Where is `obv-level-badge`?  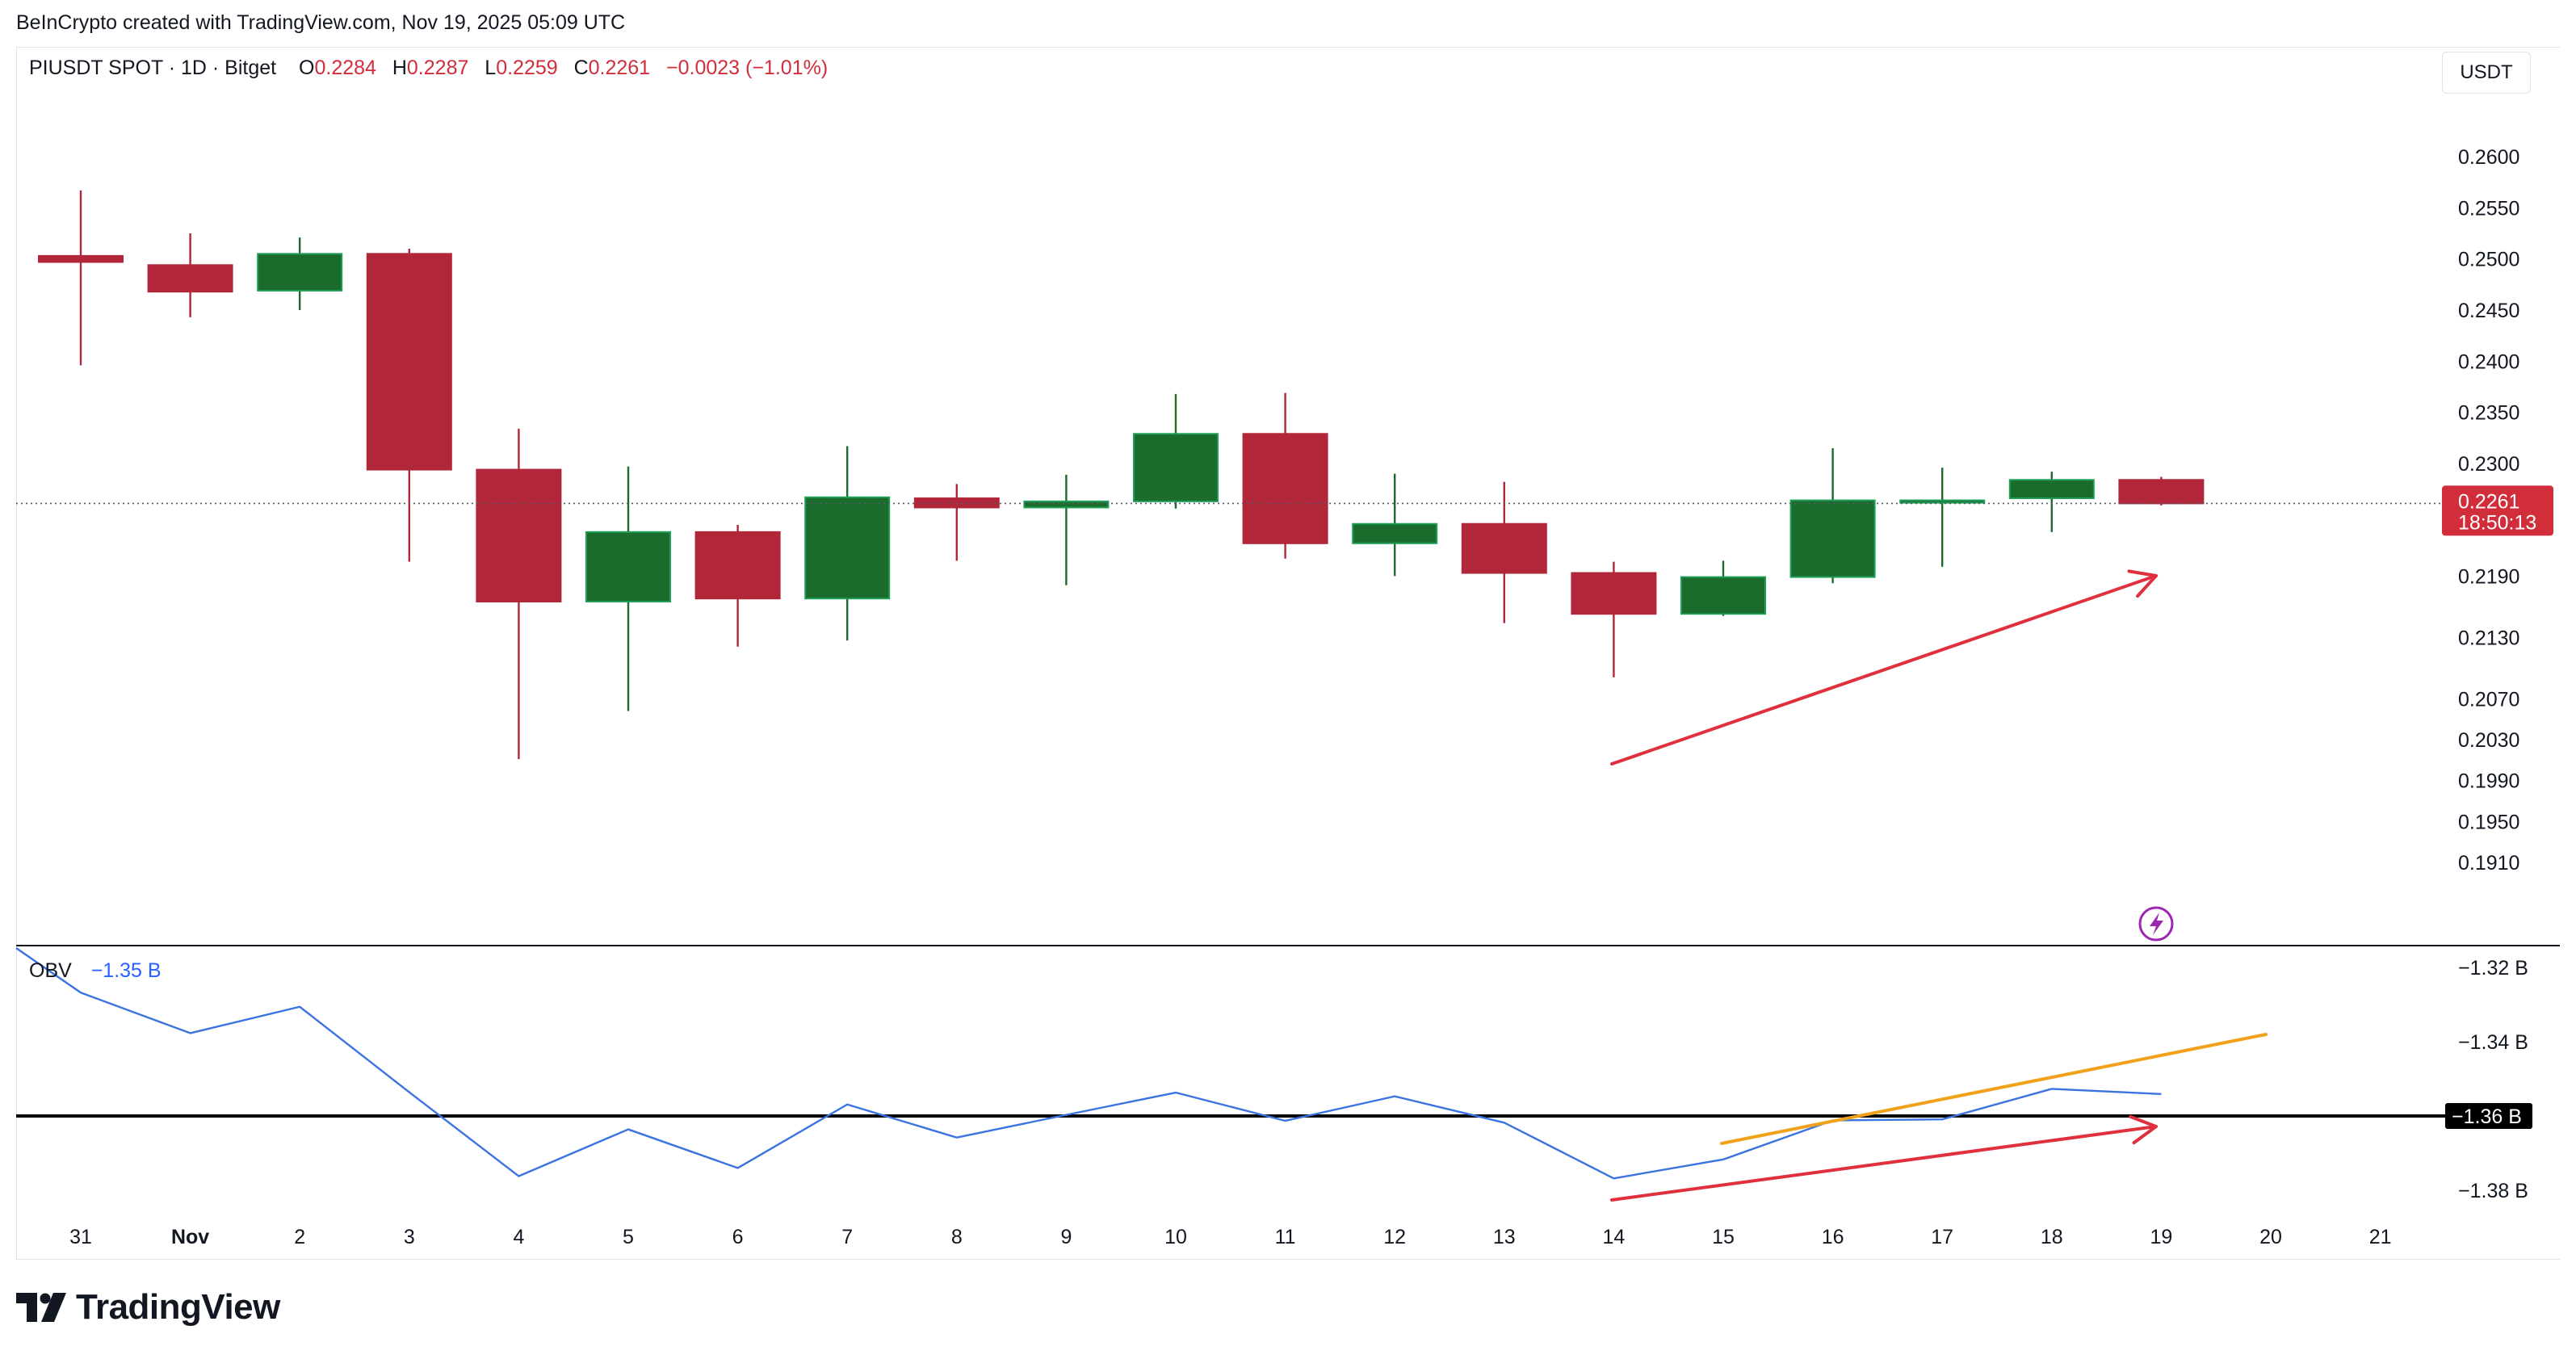
obv-level-badge is located at coordinates (2488, 1116).